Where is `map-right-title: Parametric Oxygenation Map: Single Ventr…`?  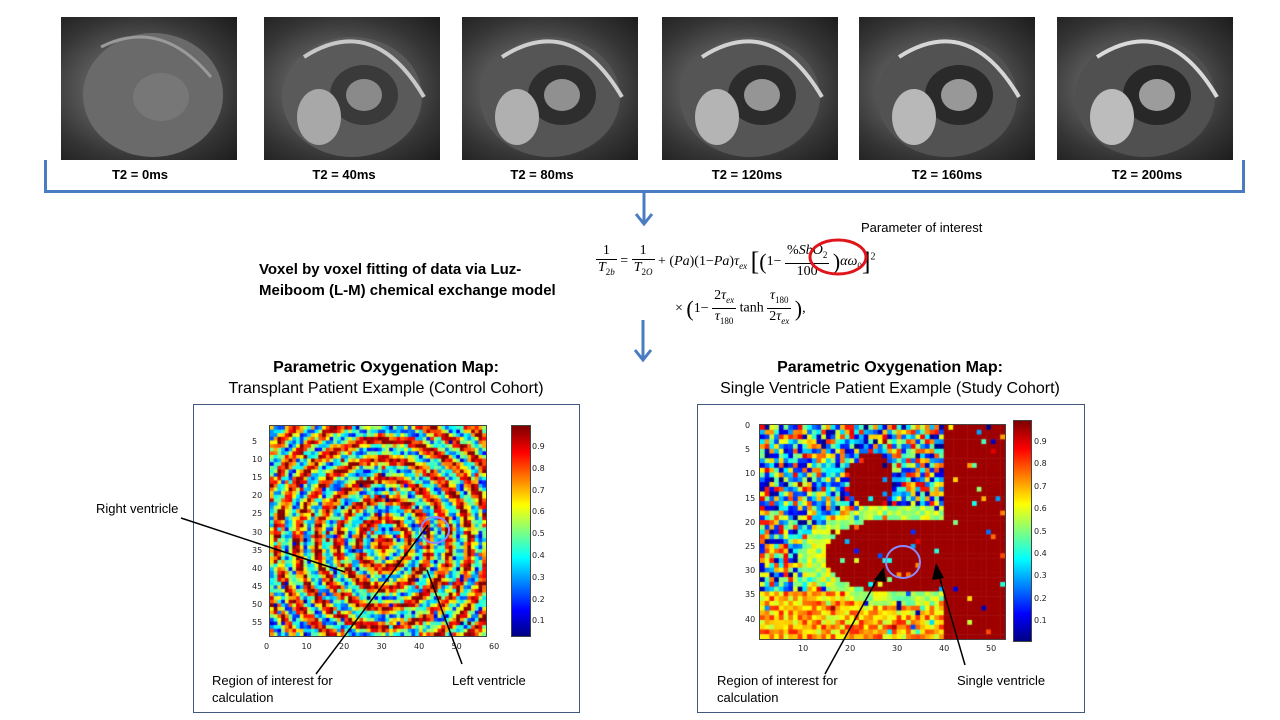 map-right-title: Parametric Oxygenation Map: Single Ventr… is located at coordinates (890, 378).